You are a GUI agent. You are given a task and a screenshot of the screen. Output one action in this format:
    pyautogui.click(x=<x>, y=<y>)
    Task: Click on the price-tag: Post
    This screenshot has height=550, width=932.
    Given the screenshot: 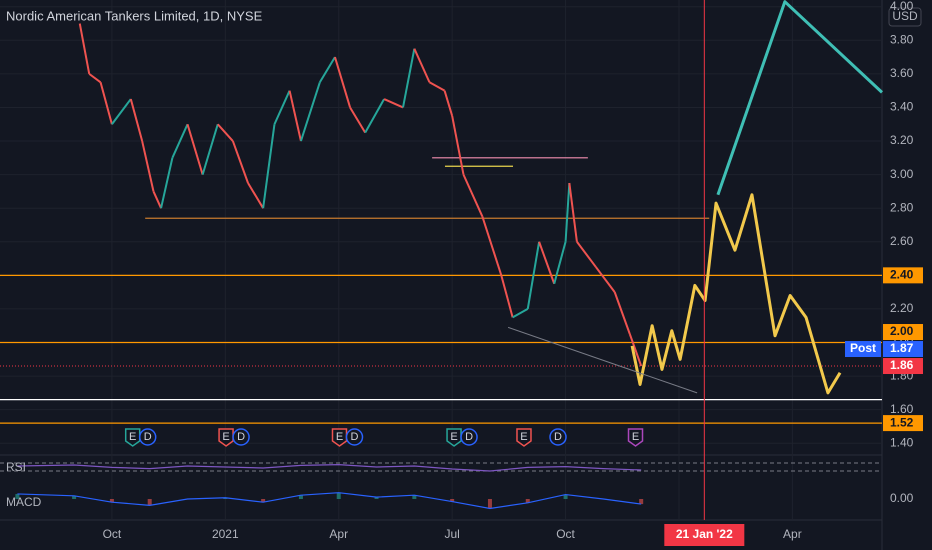 What is the action you would take?
    pyautogui.click(x=863, y=348)
    